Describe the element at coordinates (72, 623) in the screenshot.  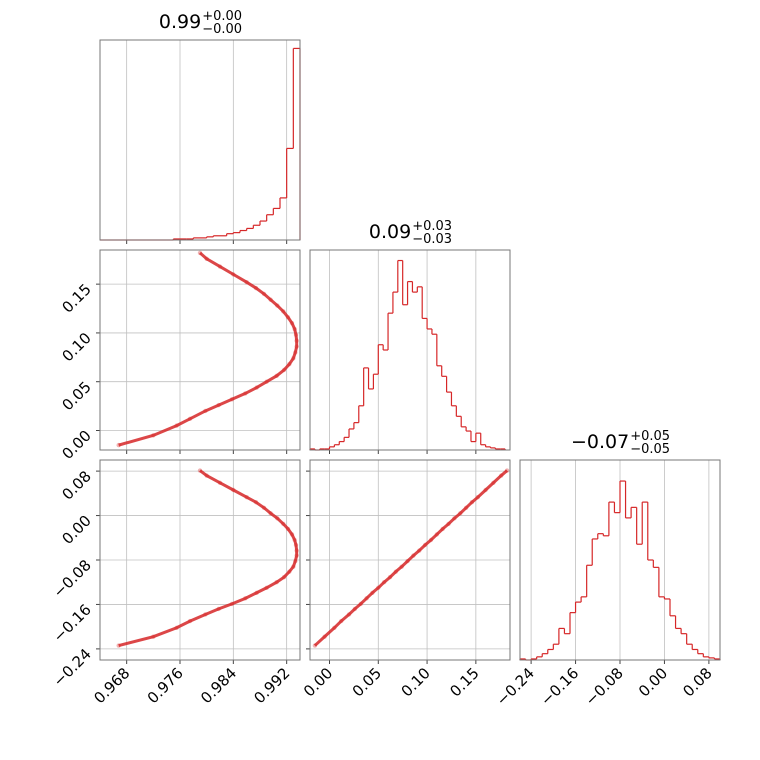
I see `y-tick-label: −0.16` at that location.